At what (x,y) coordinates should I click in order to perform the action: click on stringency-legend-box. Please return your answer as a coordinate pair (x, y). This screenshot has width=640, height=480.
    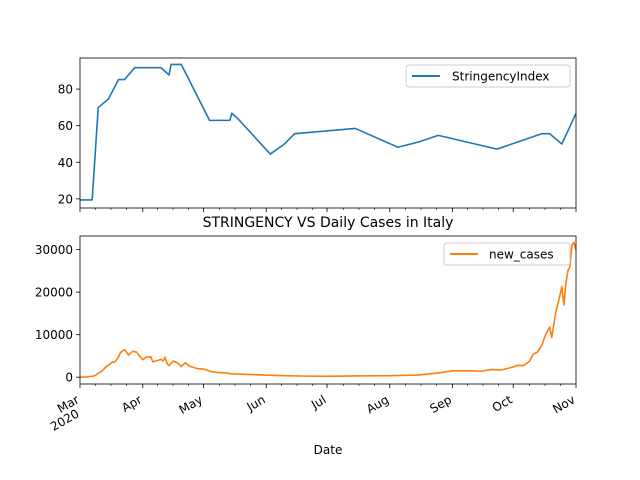
    Looking at the image, I should click on (488, 76).